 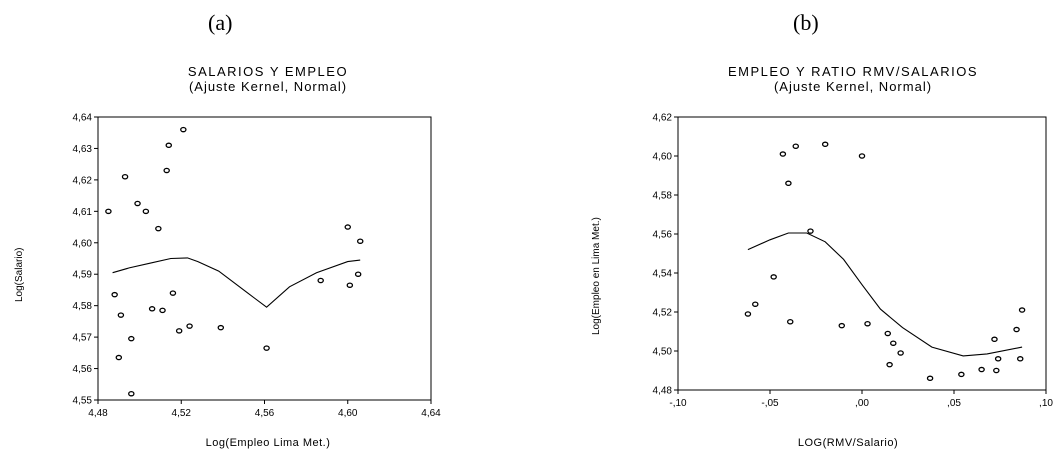 What do you see at coordinates (853, 86) in the screenshot?
I see `chart-b-subtitle: (Ajuste Kernel, Normal)` at bounding box center [853, 86].